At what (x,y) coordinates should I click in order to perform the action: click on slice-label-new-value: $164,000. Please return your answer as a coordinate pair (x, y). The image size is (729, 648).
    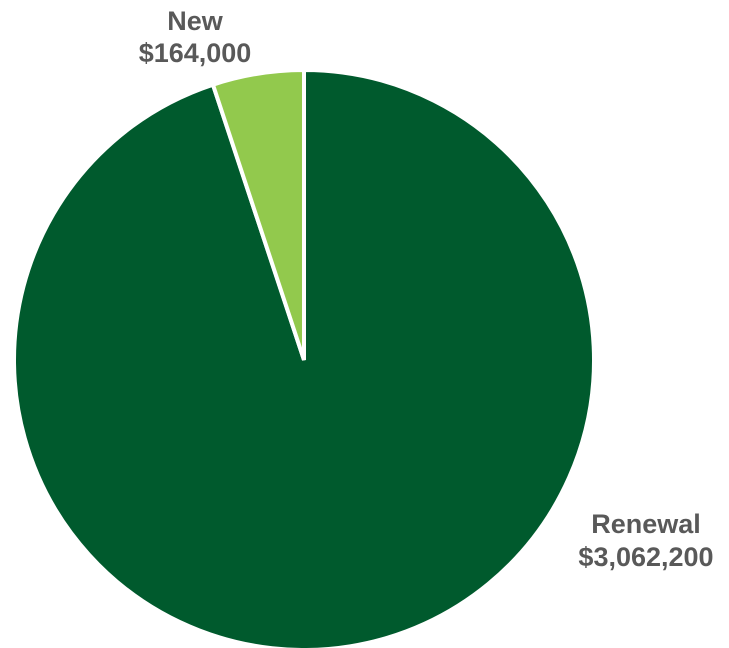
    Looking at the image, I should click on (195, 53).